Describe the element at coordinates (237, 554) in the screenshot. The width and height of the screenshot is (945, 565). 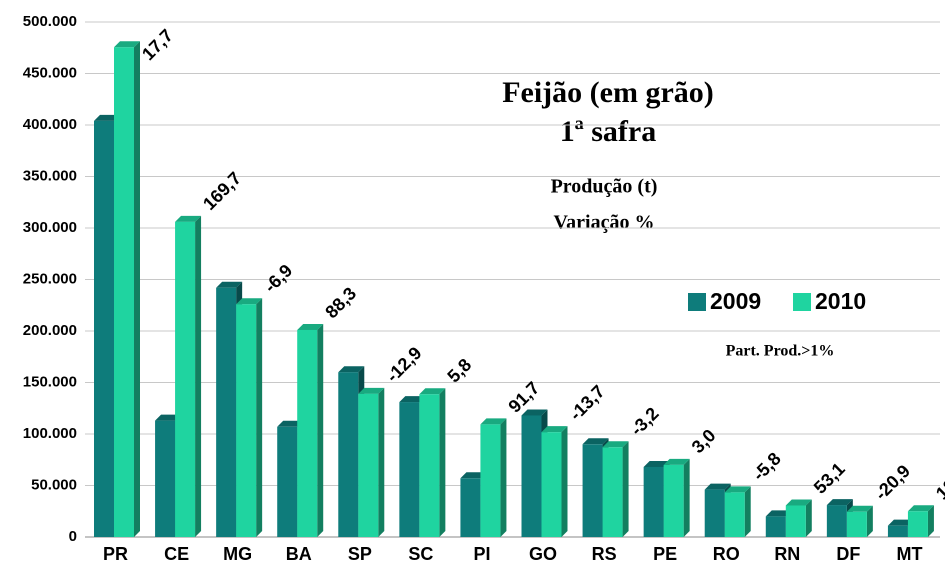
I see `x-tick-label: MG` at that location.